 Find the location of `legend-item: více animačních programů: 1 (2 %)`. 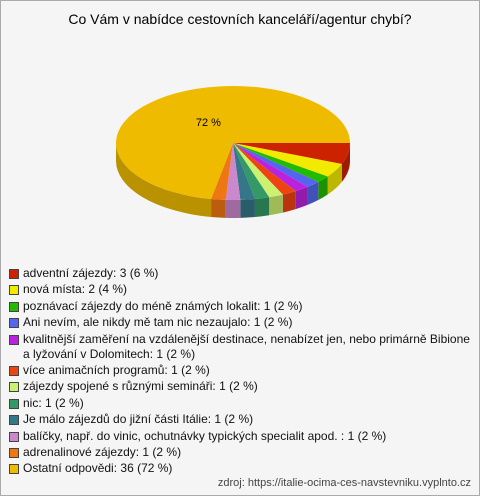

legend-item: více animačních programů: 1 (2 %) is located at coordinates (240, 370).